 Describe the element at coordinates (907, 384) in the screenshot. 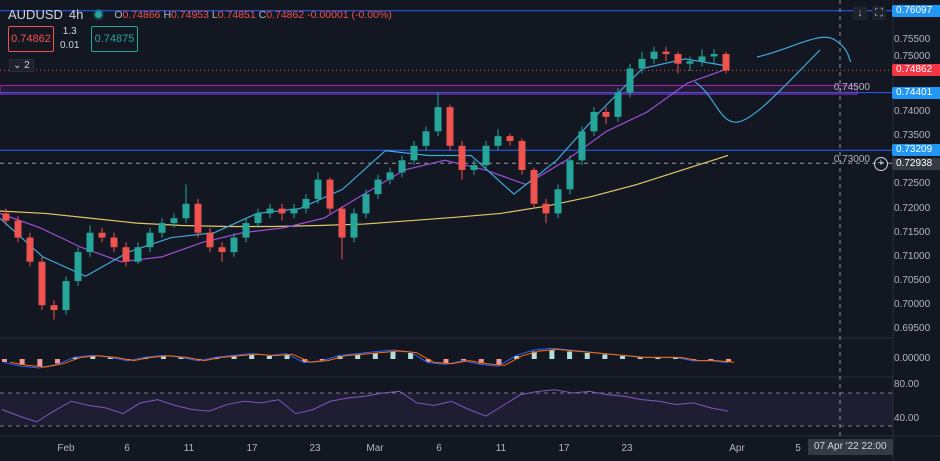

I see `rsi-tick-label: 80.00` at that location.